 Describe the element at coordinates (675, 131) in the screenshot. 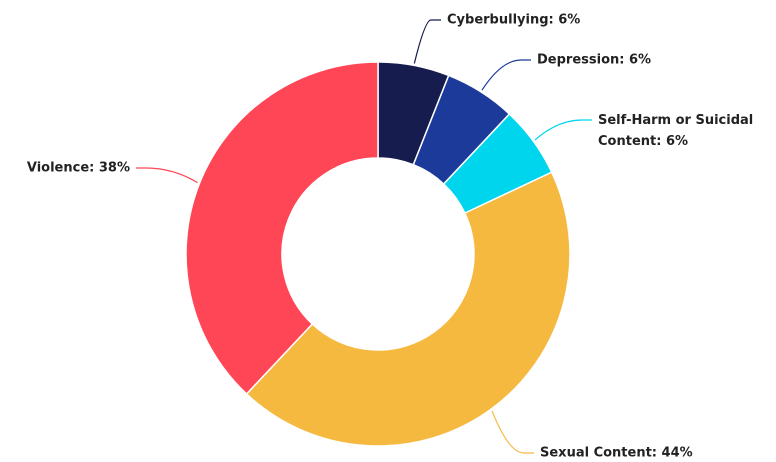

I see `data-label: Self-Harm or Suicidal Content: 6%` at that location.